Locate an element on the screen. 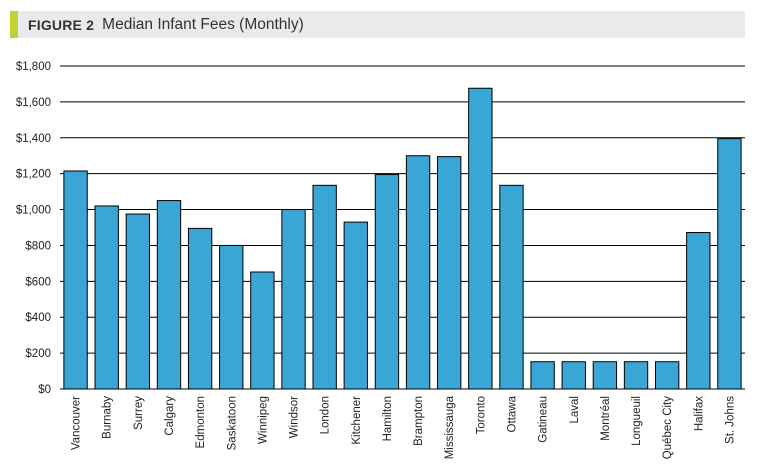  x-category-label: London is located at coordinates (326, 415).